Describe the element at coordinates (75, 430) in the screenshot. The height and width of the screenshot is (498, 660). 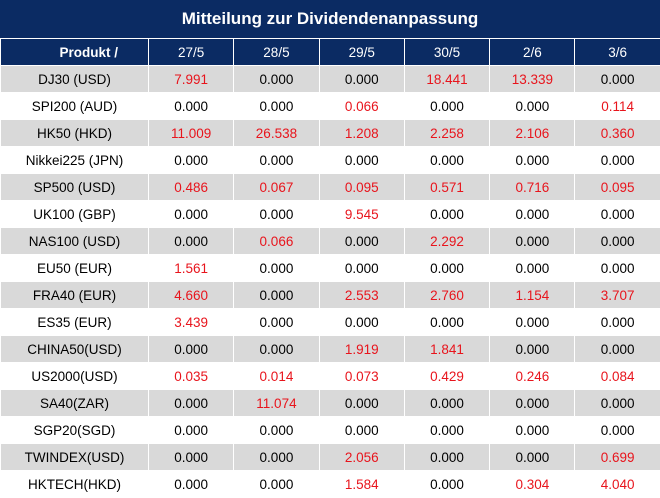
I see `product-name: SGP20(SGD)` at that location.